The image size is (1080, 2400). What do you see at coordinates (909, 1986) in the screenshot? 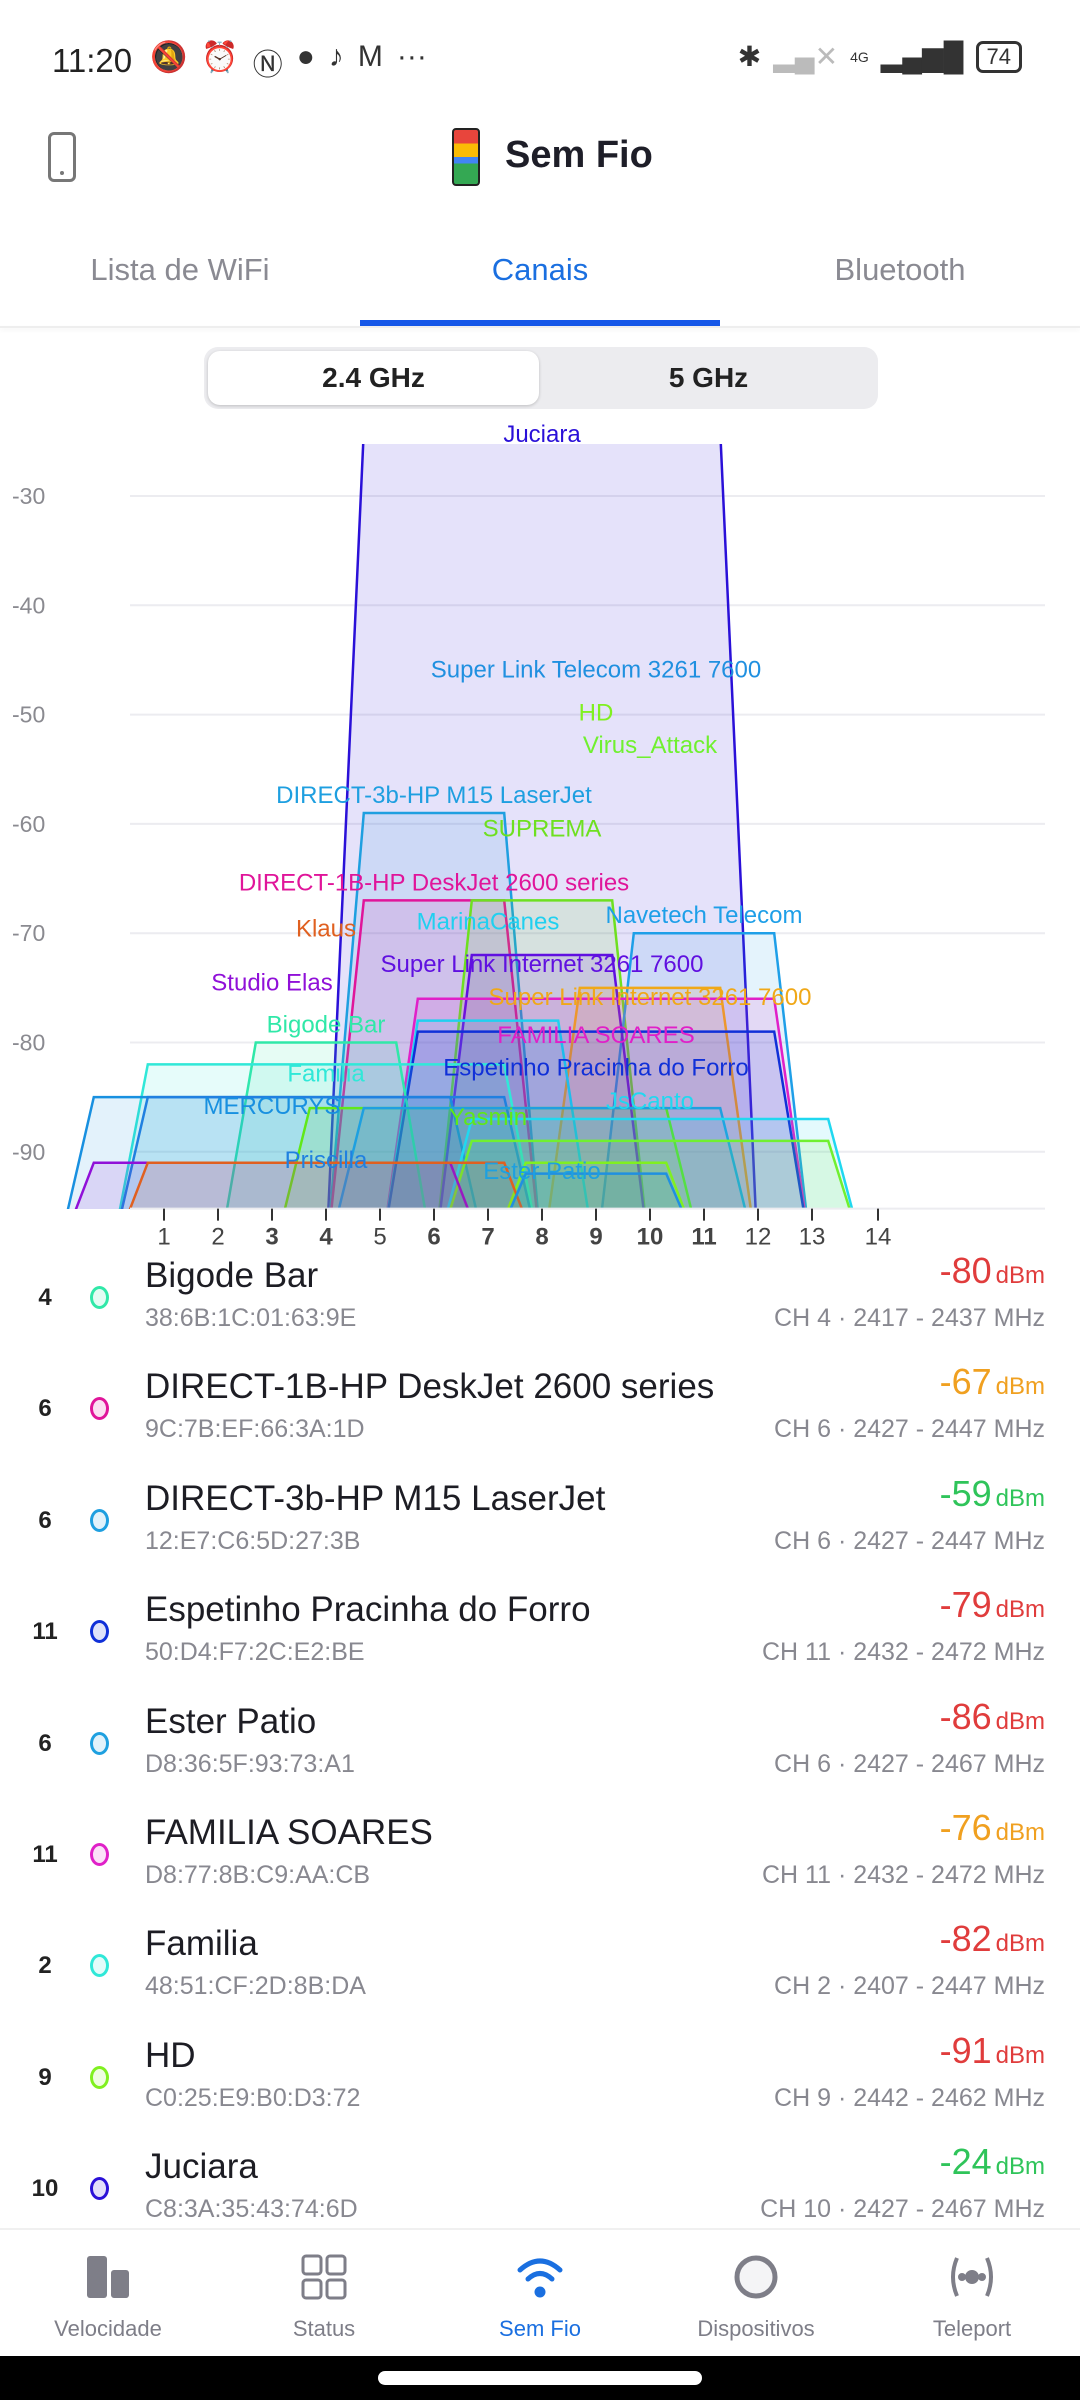
I see `channel-frequency: CH 2 · 2407 - 2447 MHz` at bounding box center [909, 1986].